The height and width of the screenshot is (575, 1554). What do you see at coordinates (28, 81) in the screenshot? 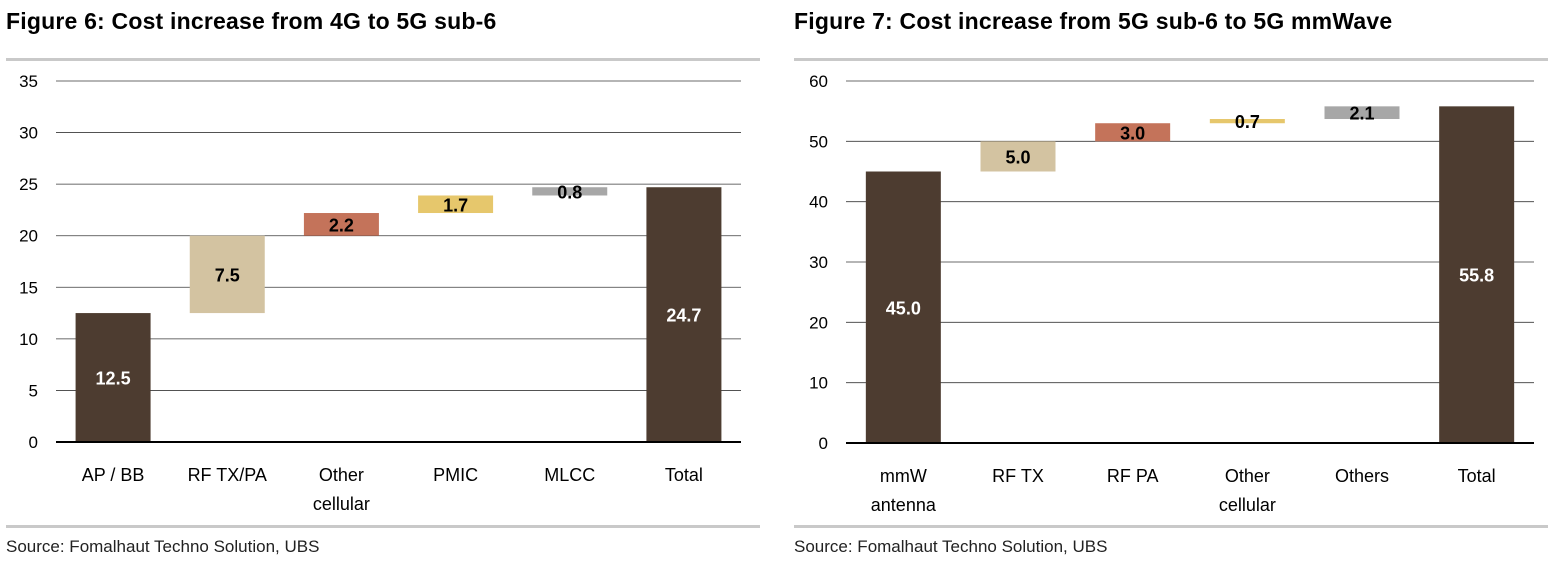
I see `y-tick-label: 35` at bounding box center [28, 81].